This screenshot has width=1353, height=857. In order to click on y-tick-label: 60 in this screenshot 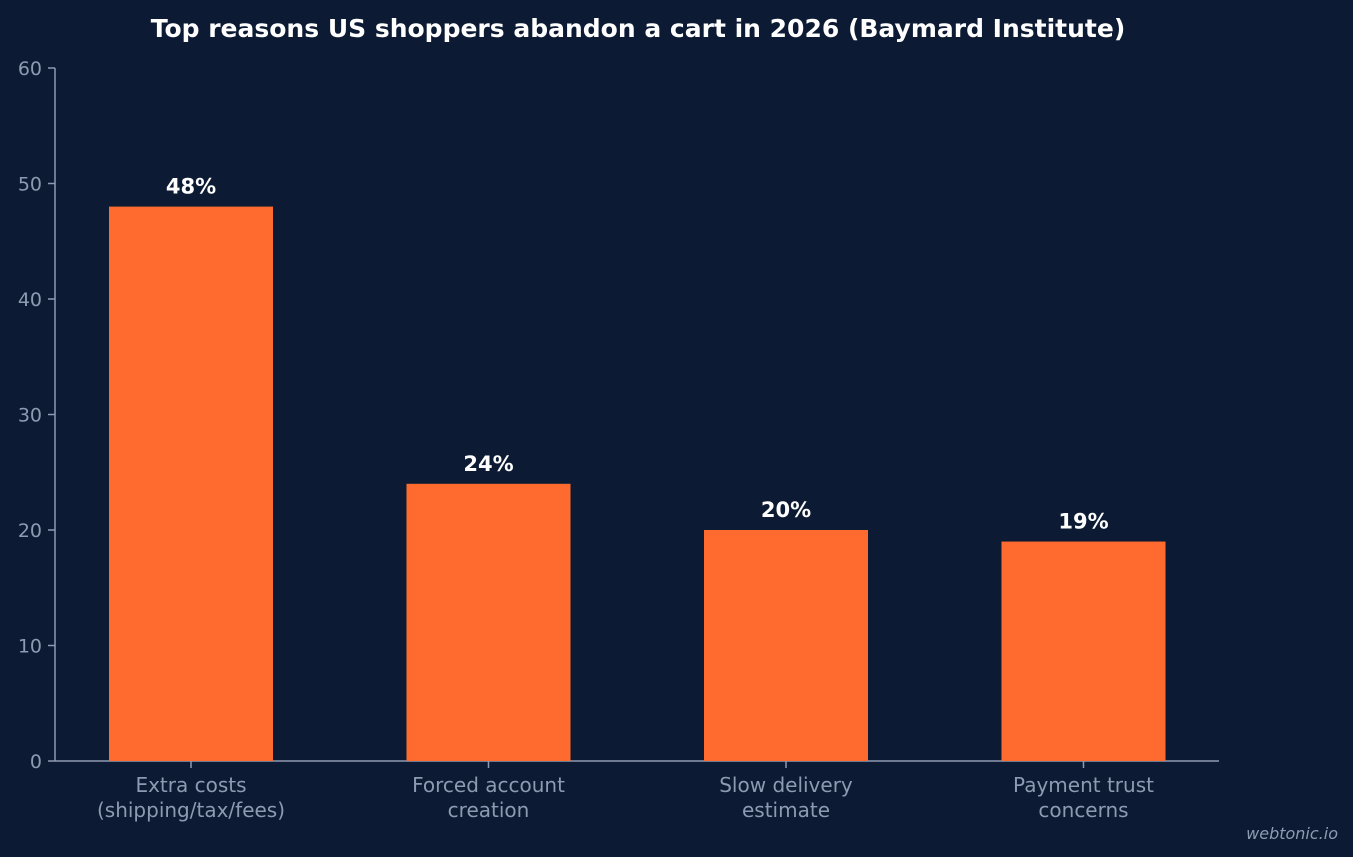, I will do `click(30, 69)`.